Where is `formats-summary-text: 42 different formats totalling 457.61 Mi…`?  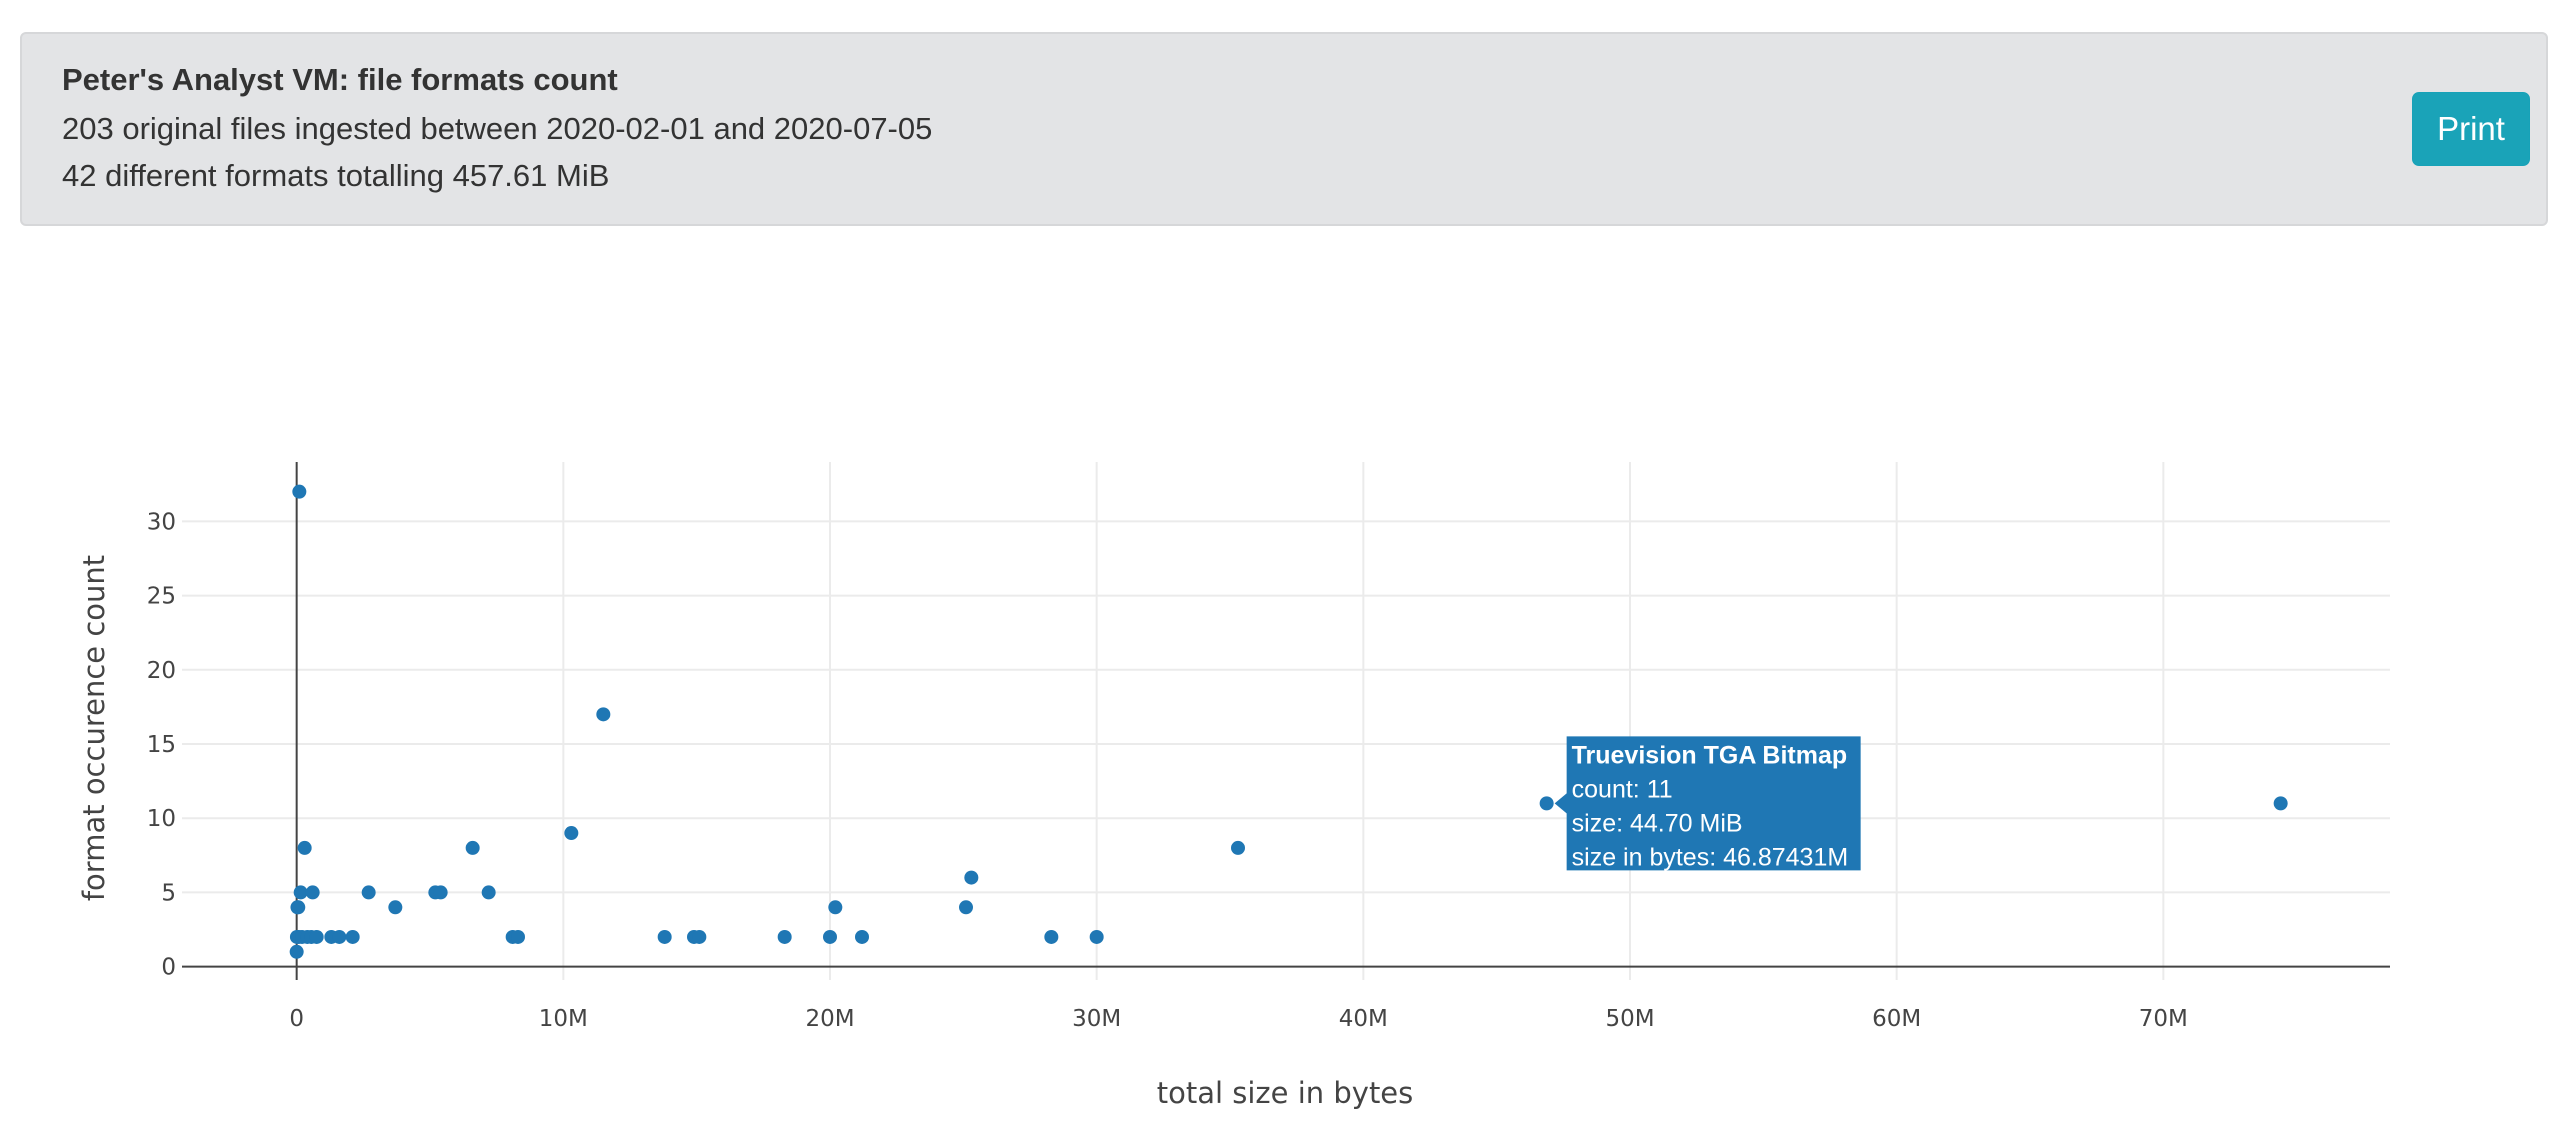
formats-summary-text: 42 different formats totalling 457.61 Mi… is located at coordinates (336, 175).